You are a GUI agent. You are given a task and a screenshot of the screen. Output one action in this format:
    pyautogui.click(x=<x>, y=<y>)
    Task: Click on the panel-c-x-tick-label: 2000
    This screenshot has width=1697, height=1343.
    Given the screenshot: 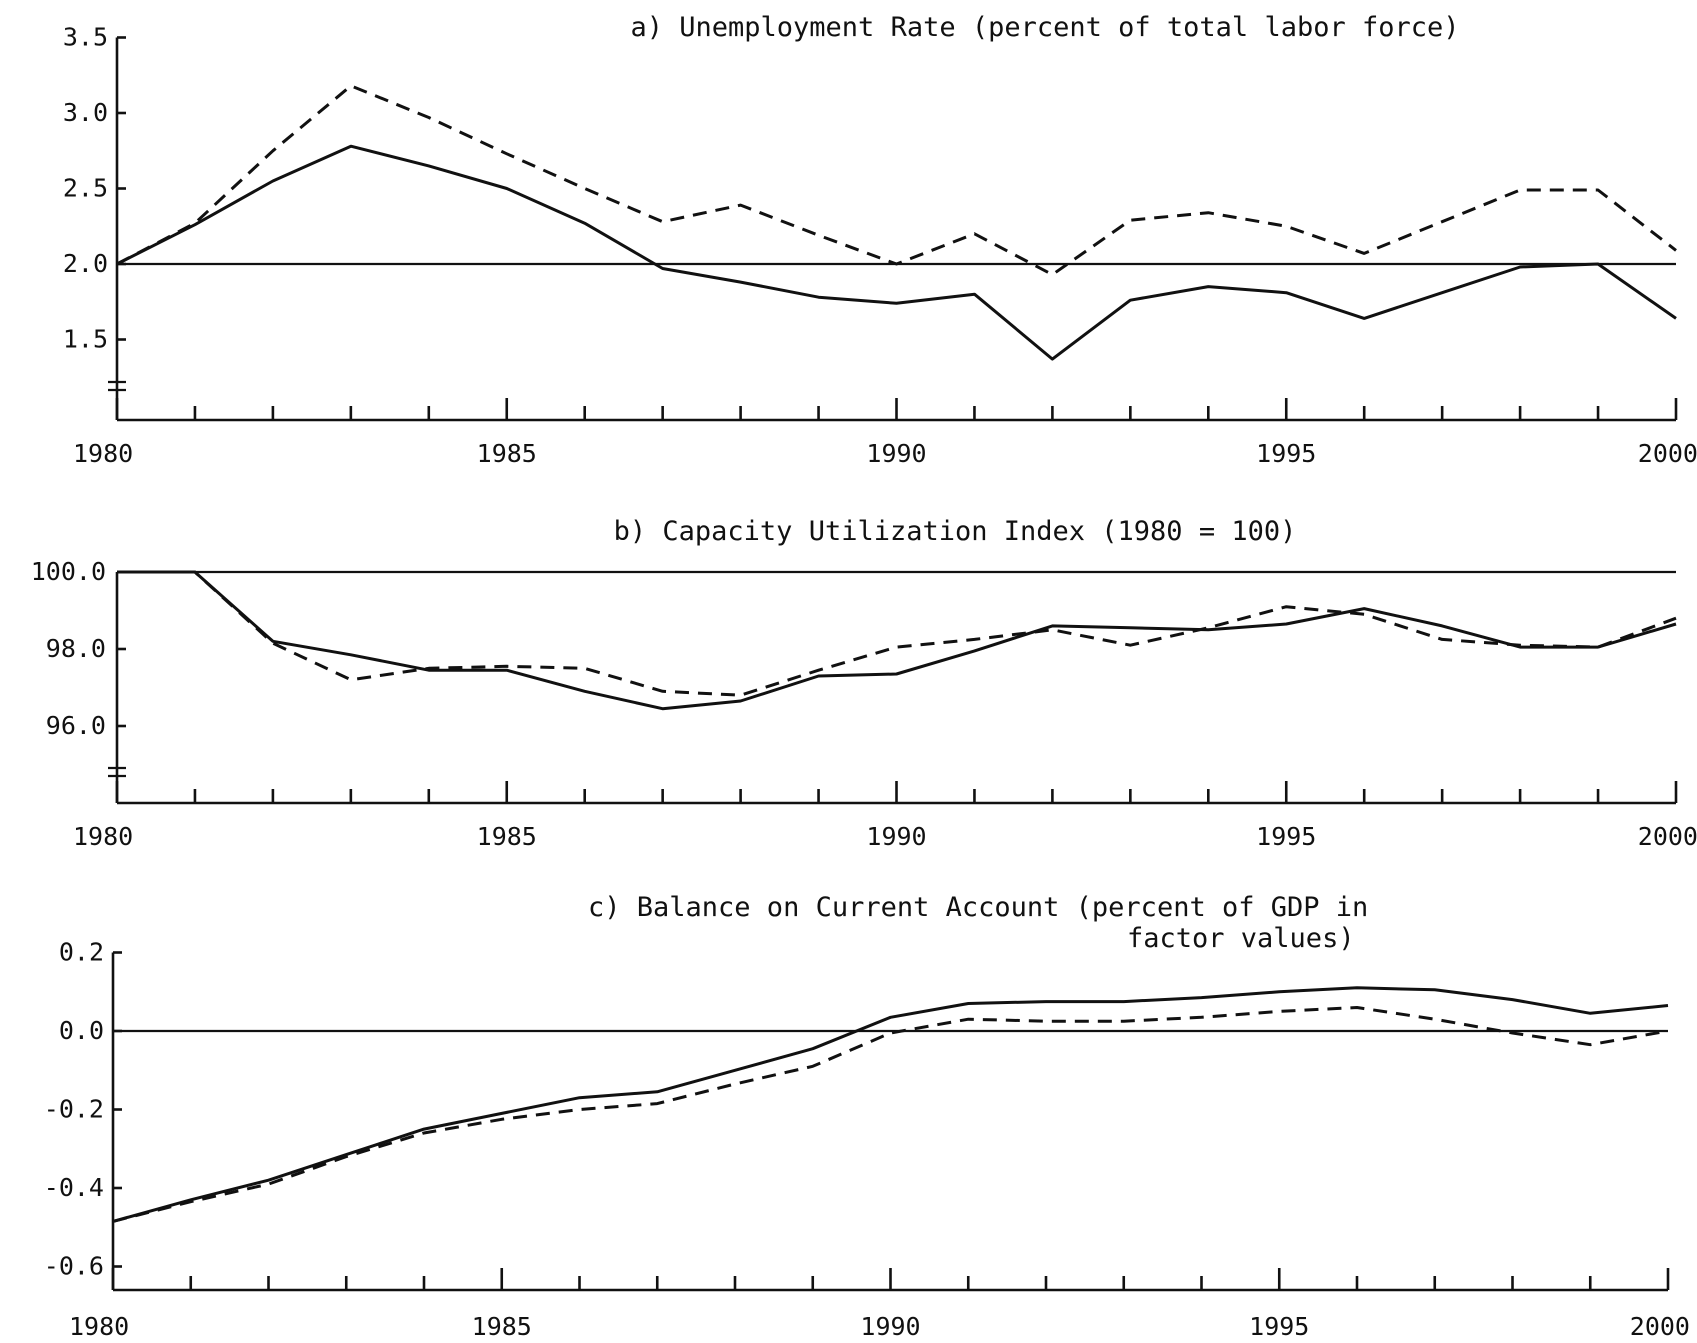 What is the action you would take?
    pyautogui.click(x=1660, y=1326)
    